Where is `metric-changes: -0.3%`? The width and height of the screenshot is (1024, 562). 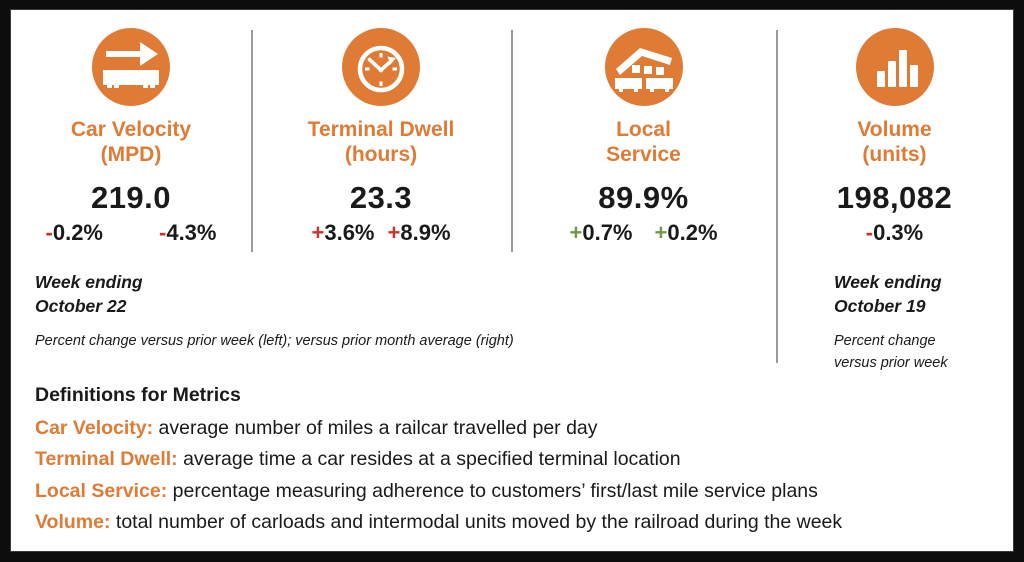 metric-changes: -0.3% is located at coordinates (894, 233).